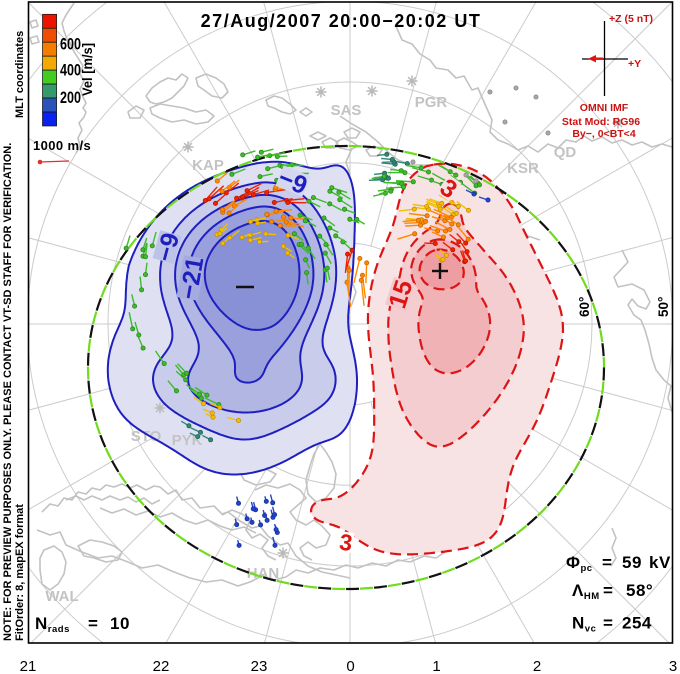 This screenshot has width=680, height=674. I want to click on svg-text: 400, so click(70, 70).